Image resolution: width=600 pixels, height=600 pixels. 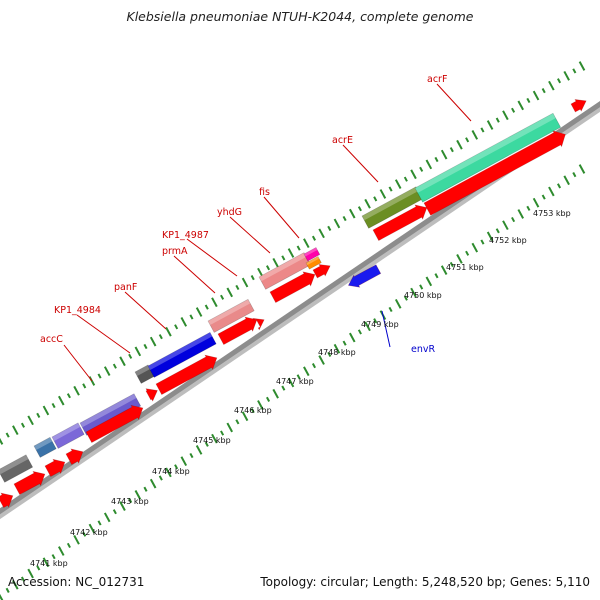 What do you see at coordinates (77, 310) in the screenshot?
I see `gene-label-kp1_4984: KP1_4984` at bounding box center [77, 310].